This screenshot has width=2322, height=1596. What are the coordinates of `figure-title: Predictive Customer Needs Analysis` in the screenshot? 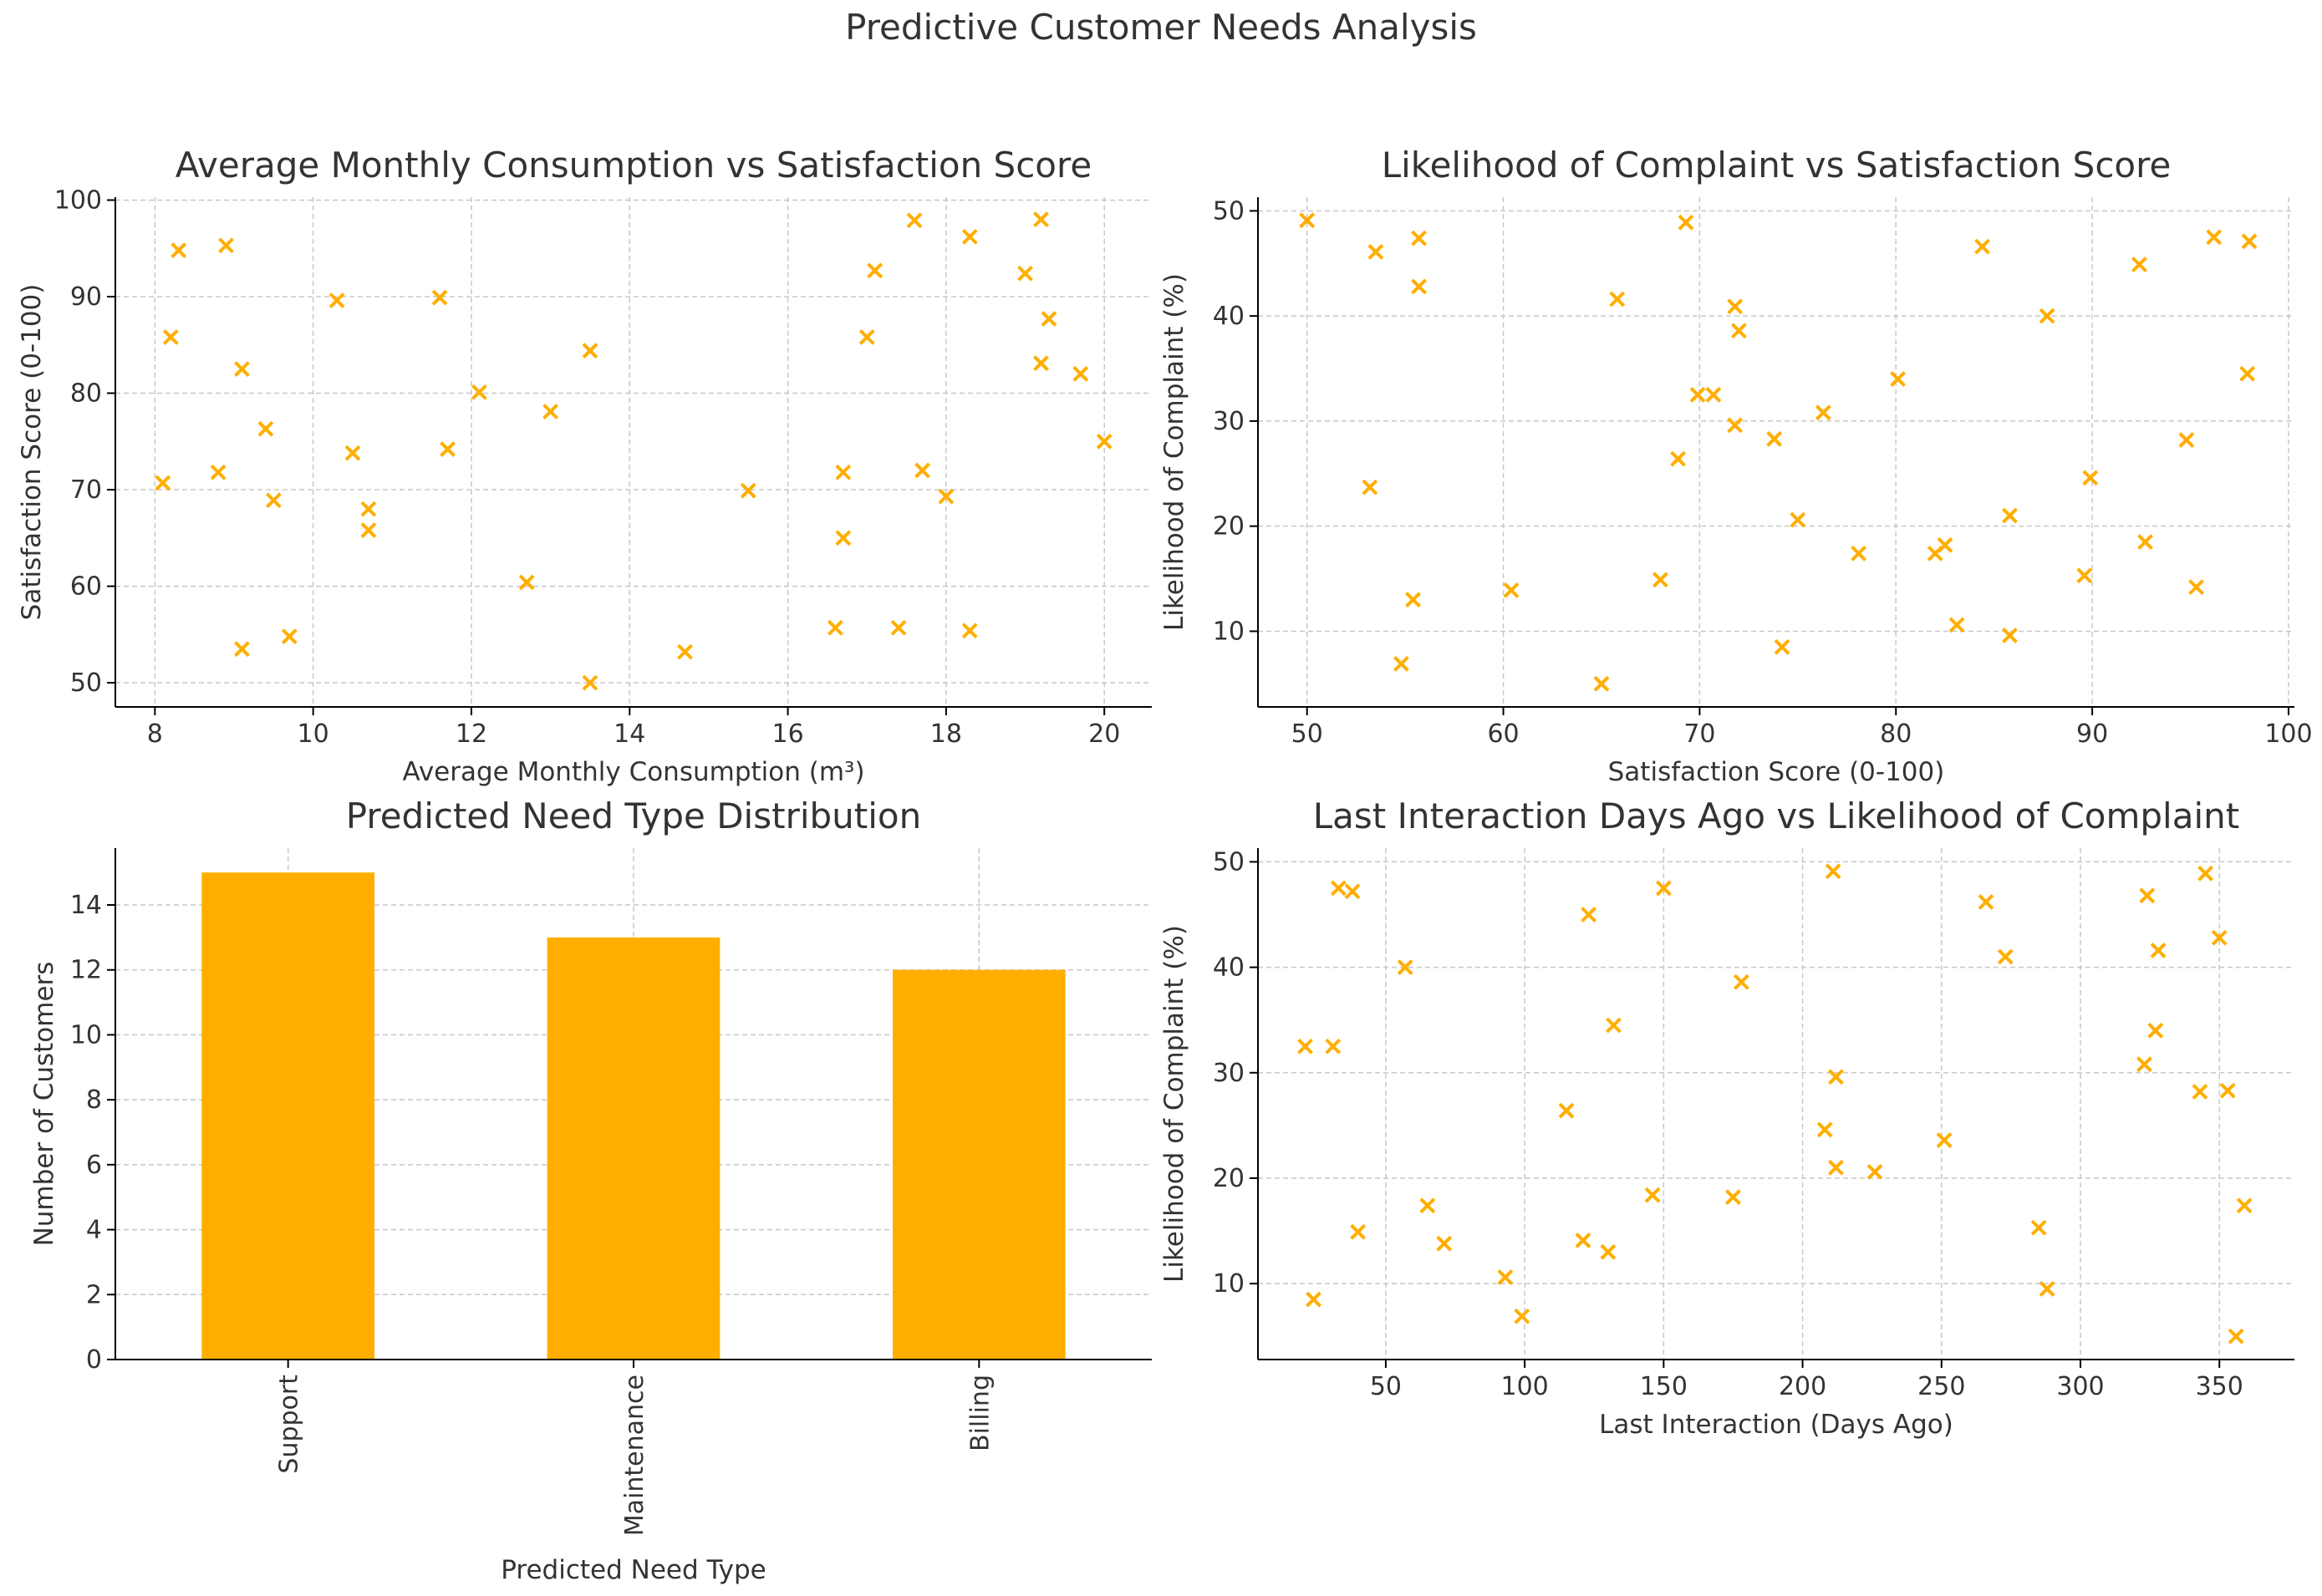 It's located at (1161, 27).